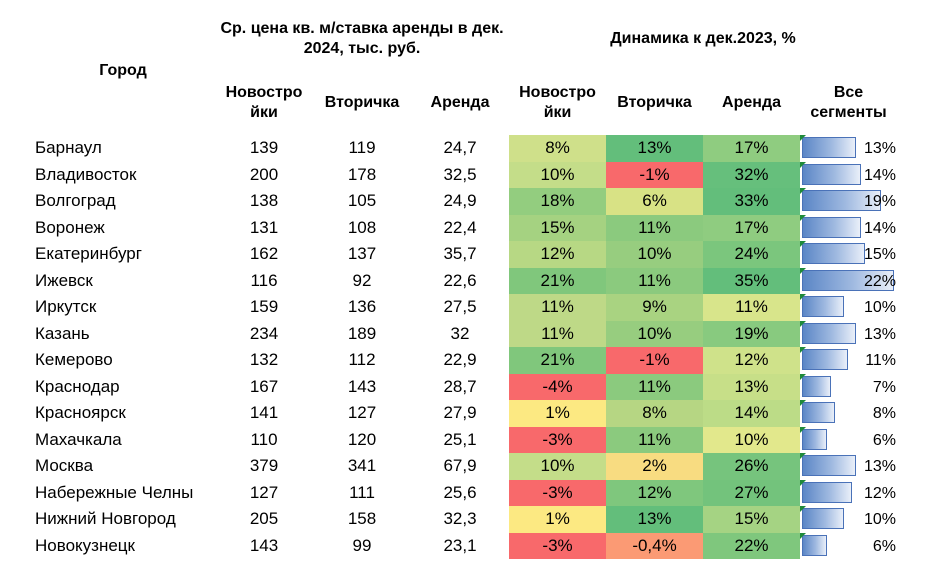  Describe the element at coordinates (264, 386) in the screenshot. I see `new-price-cell: 167` at that location.